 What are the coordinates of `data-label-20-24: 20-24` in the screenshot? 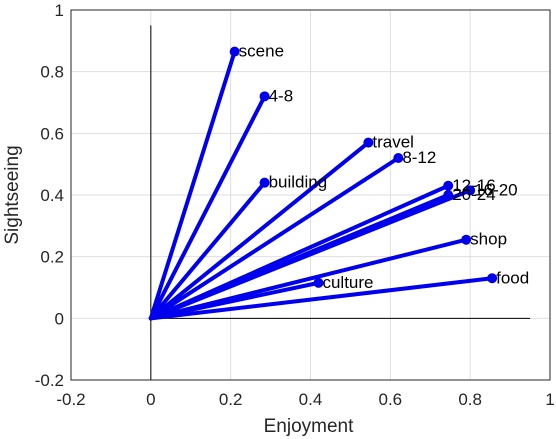 It's located at (473, 194).